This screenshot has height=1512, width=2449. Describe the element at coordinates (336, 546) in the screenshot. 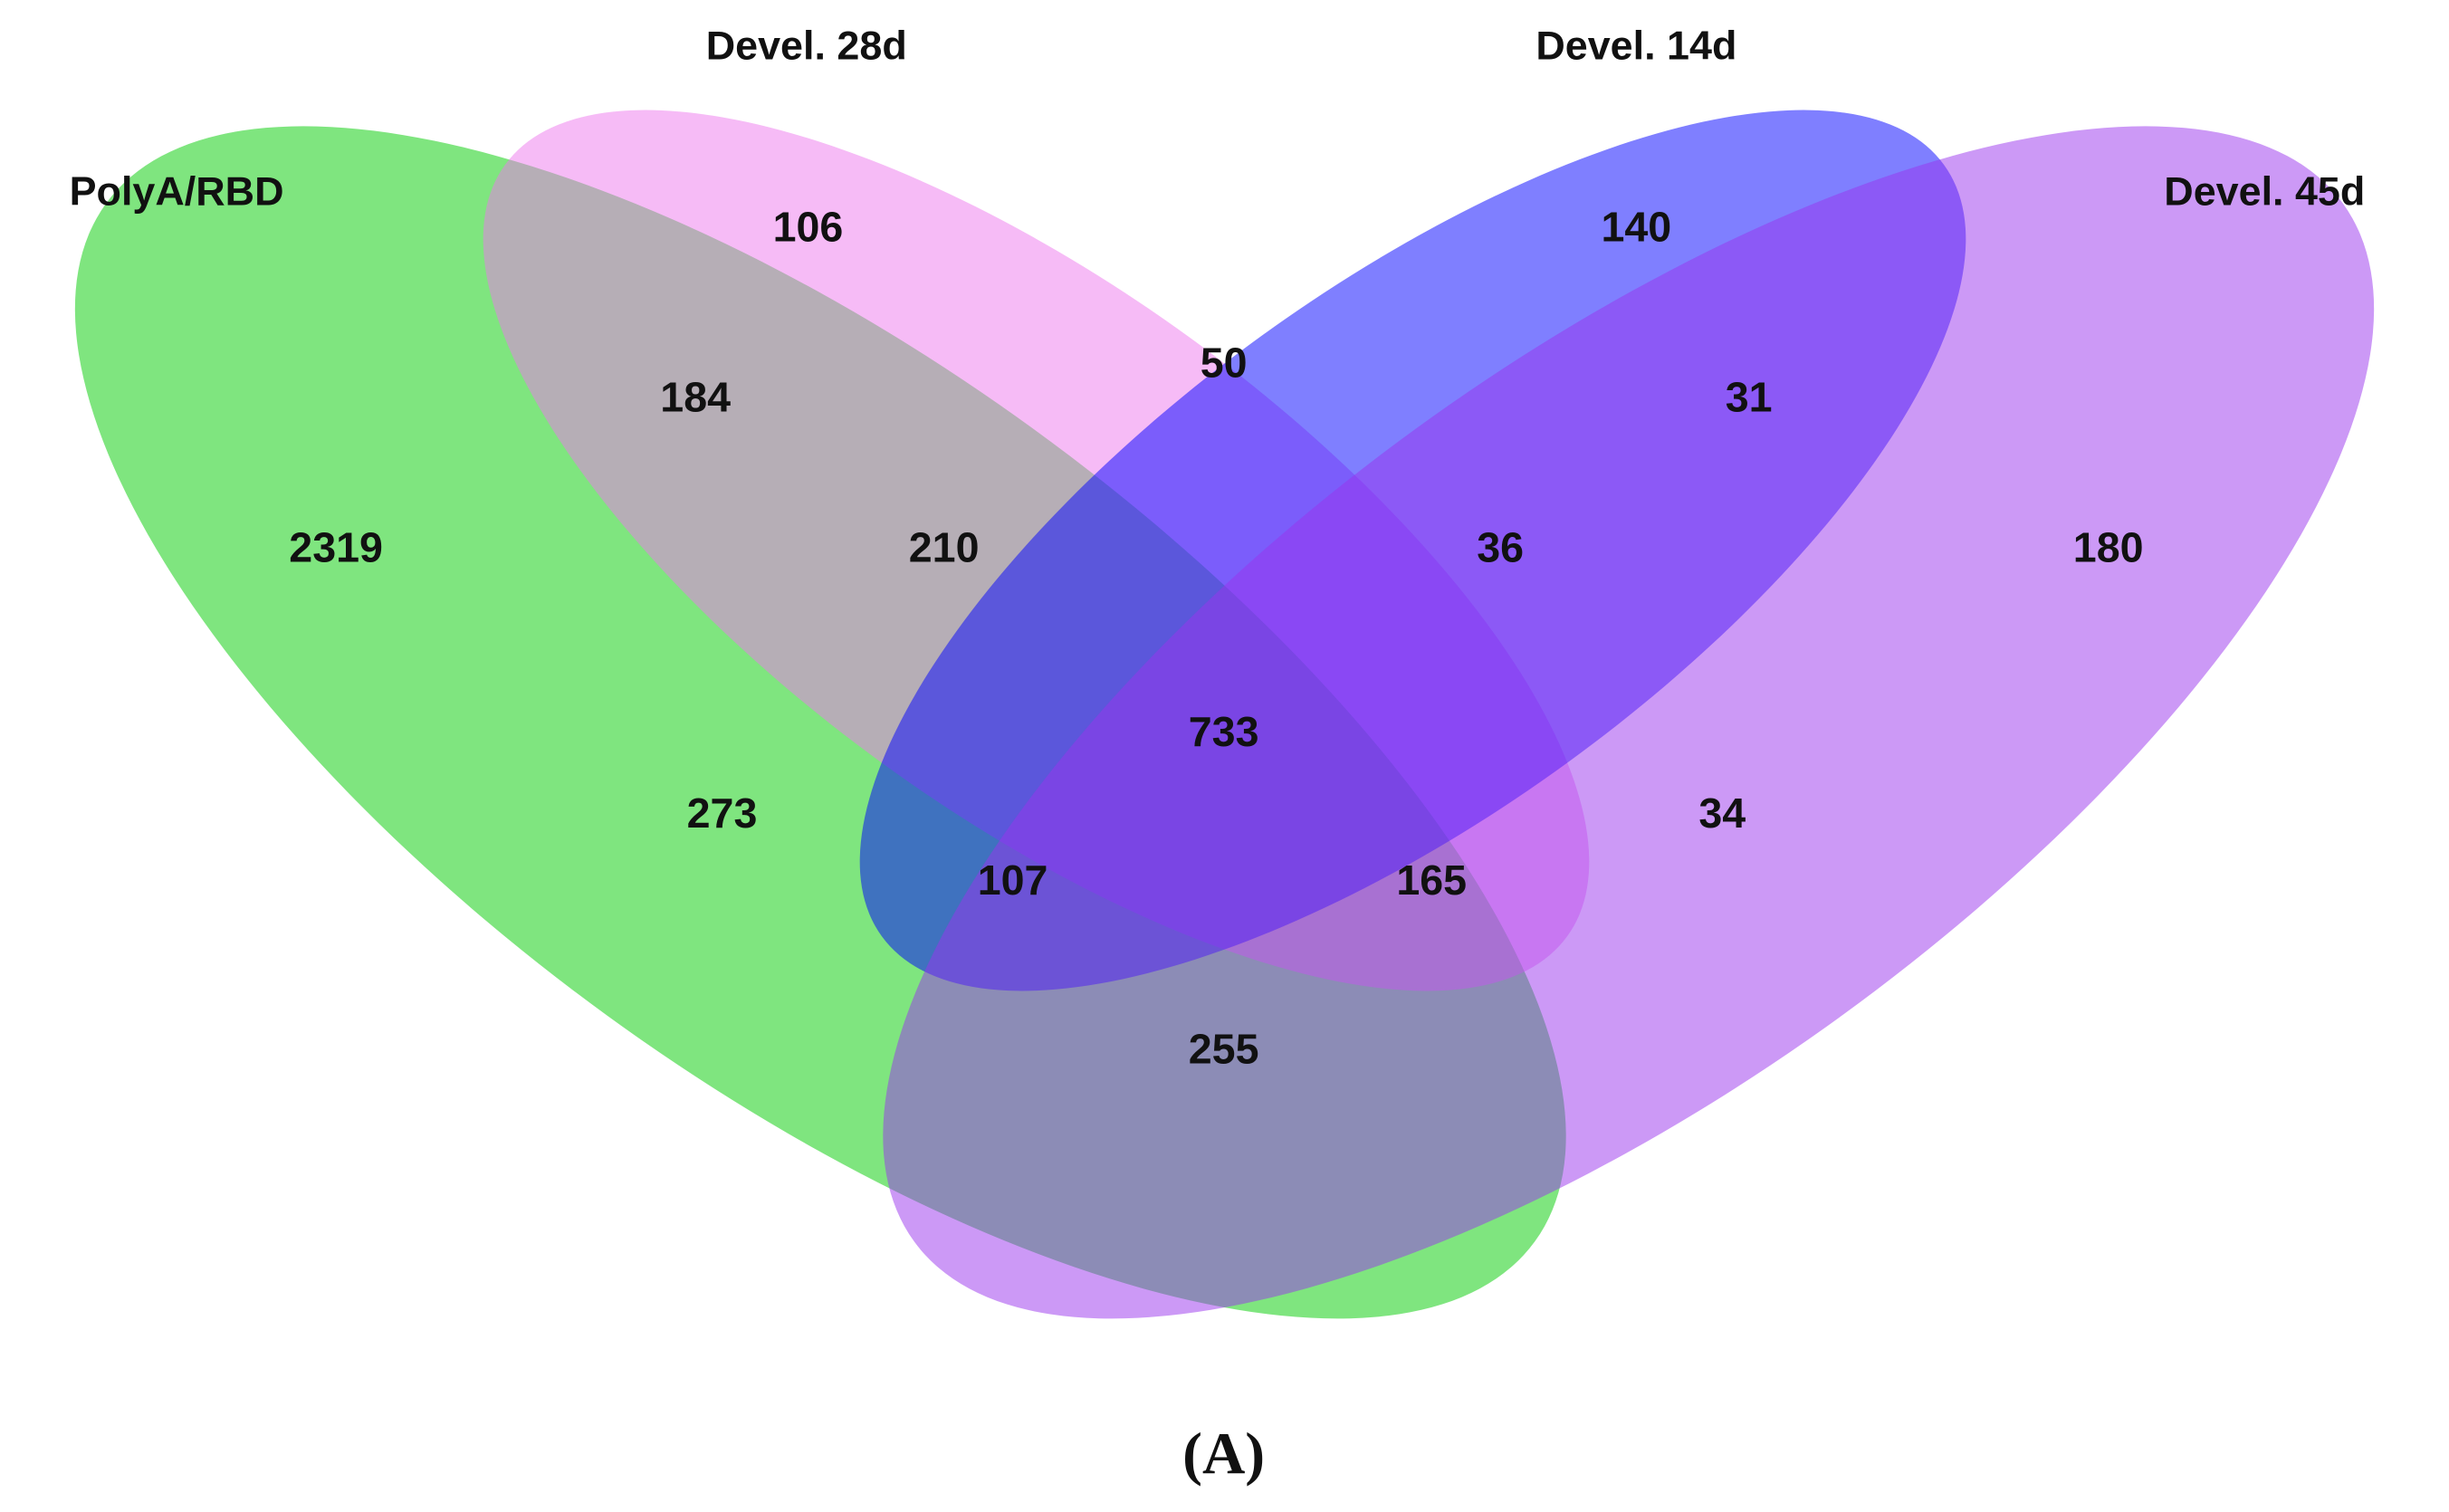

I see `region-count: 2319` at that location.